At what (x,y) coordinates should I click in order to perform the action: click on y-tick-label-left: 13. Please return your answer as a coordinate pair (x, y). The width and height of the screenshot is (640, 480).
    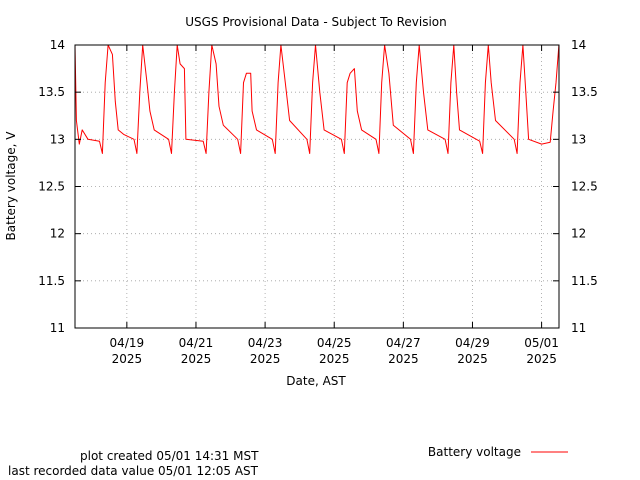
    Looking at the image, I should click on (57, 139).